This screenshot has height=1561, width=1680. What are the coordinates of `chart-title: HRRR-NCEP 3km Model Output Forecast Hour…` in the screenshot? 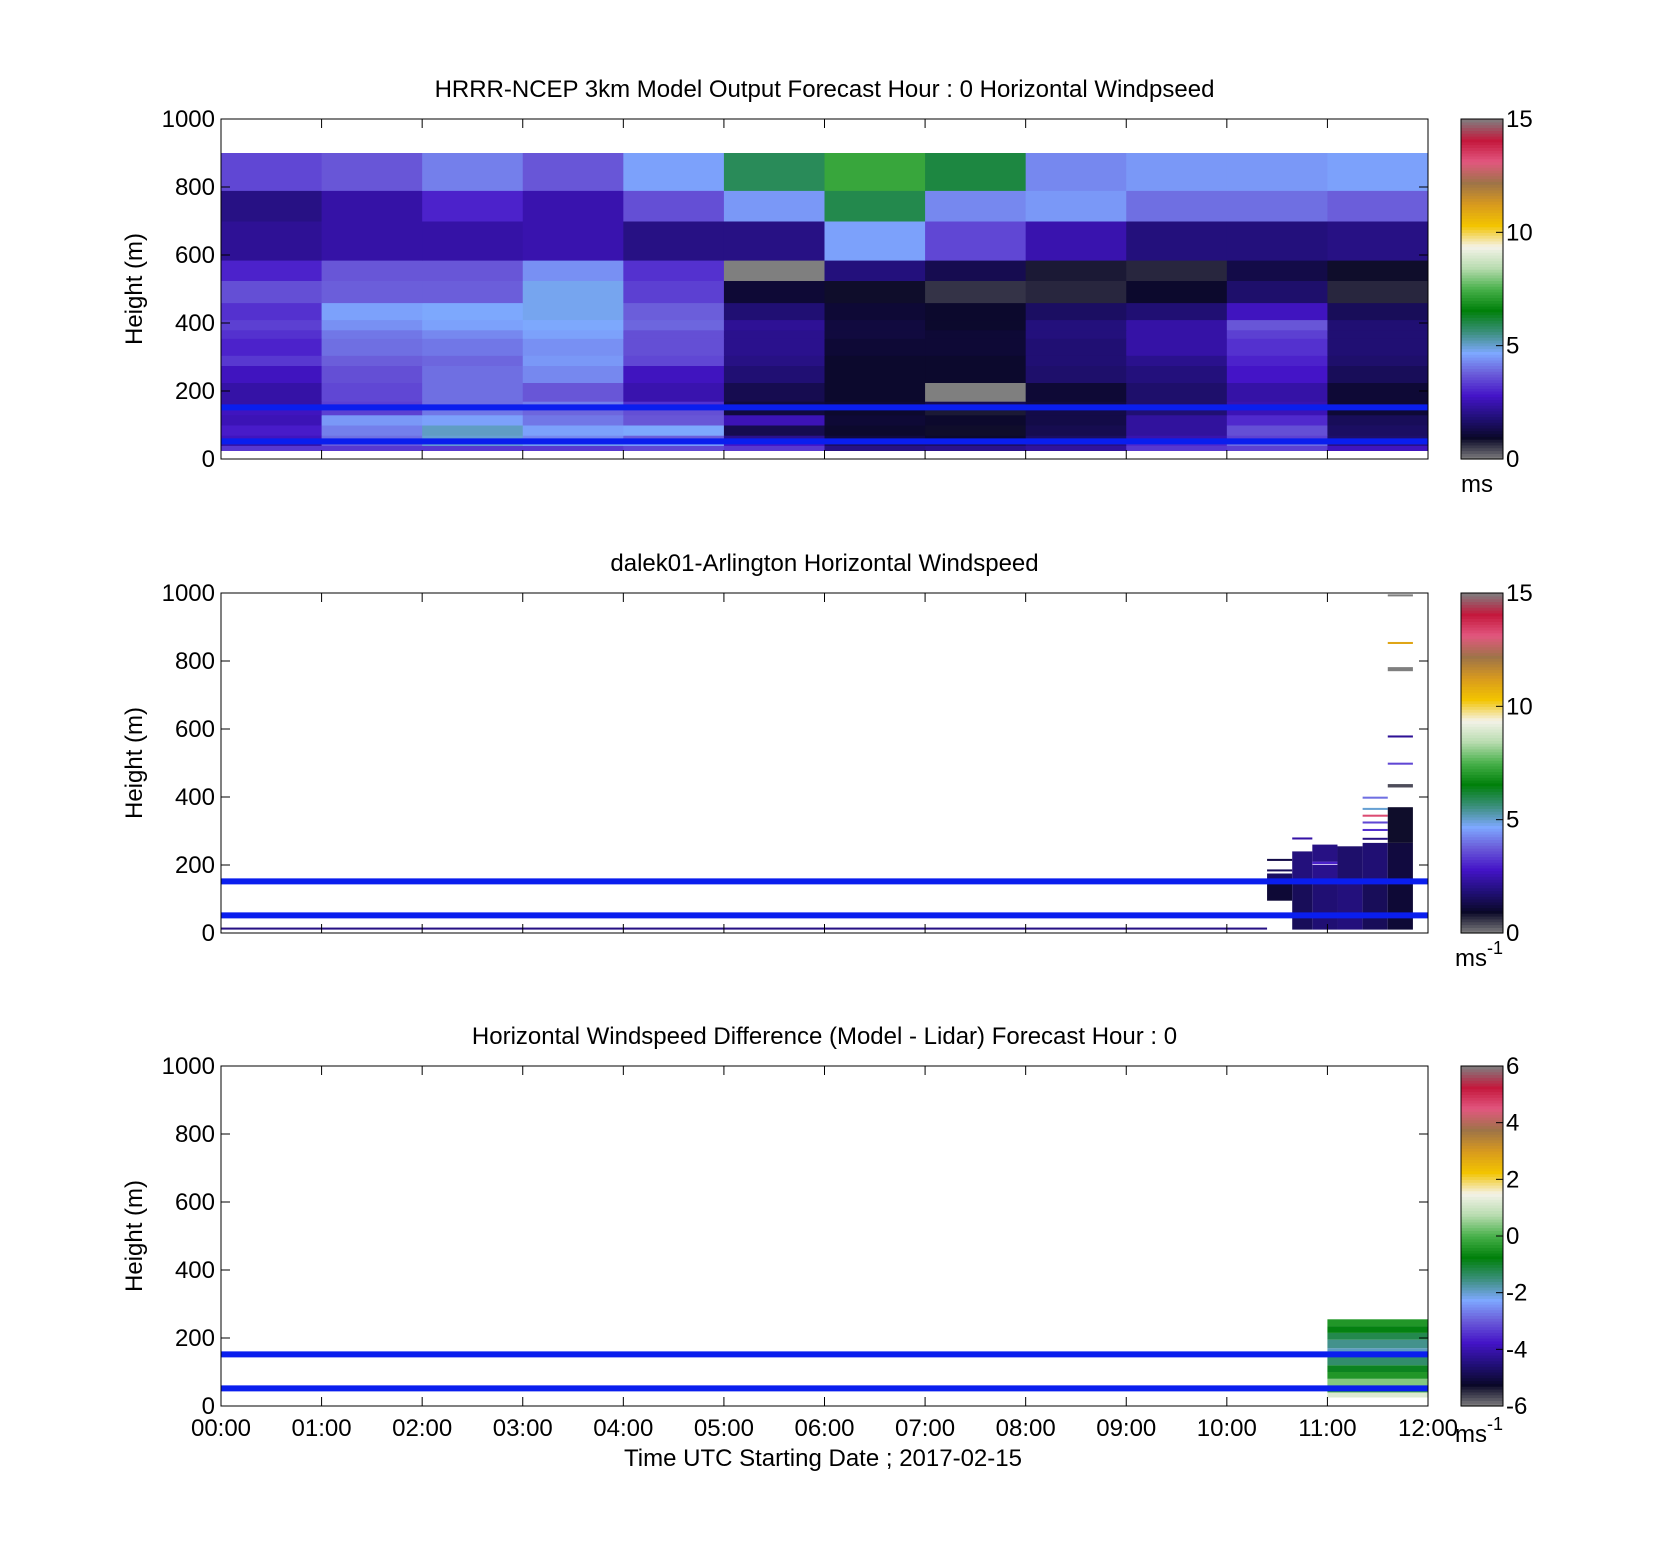 It's located at (825, 89).